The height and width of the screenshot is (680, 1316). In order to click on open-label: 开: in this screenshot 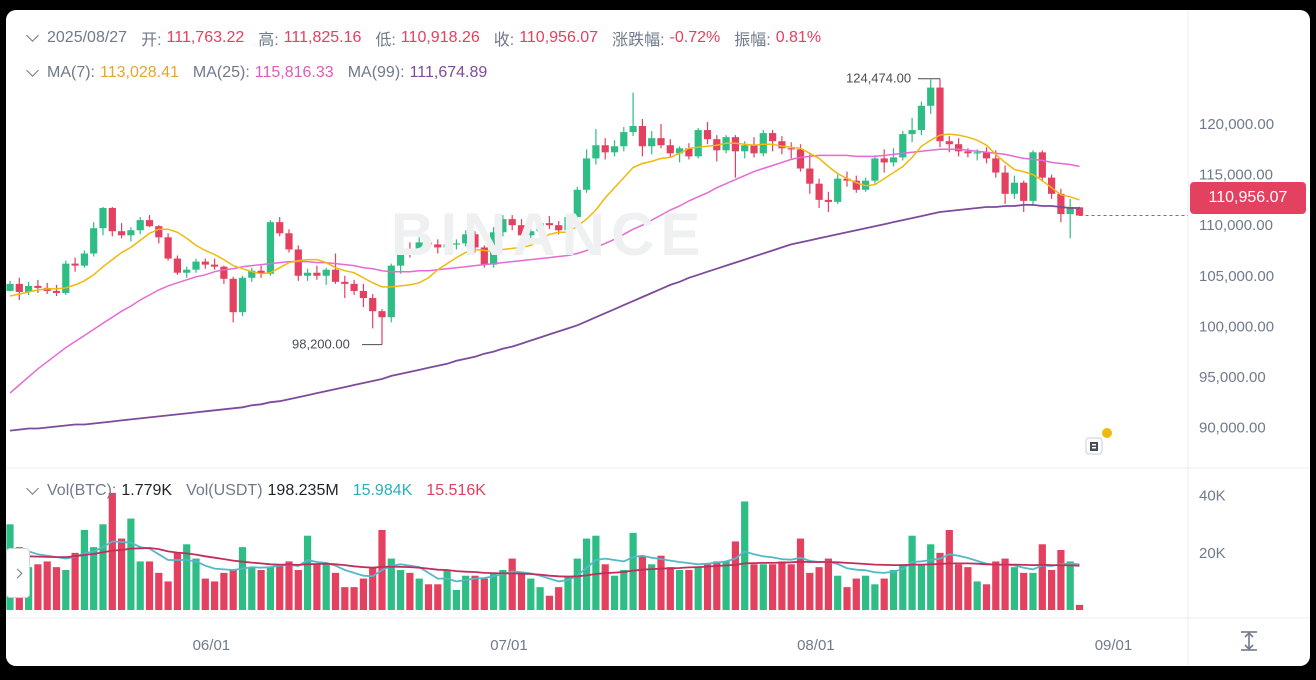, I will do `click(151, 40)`.